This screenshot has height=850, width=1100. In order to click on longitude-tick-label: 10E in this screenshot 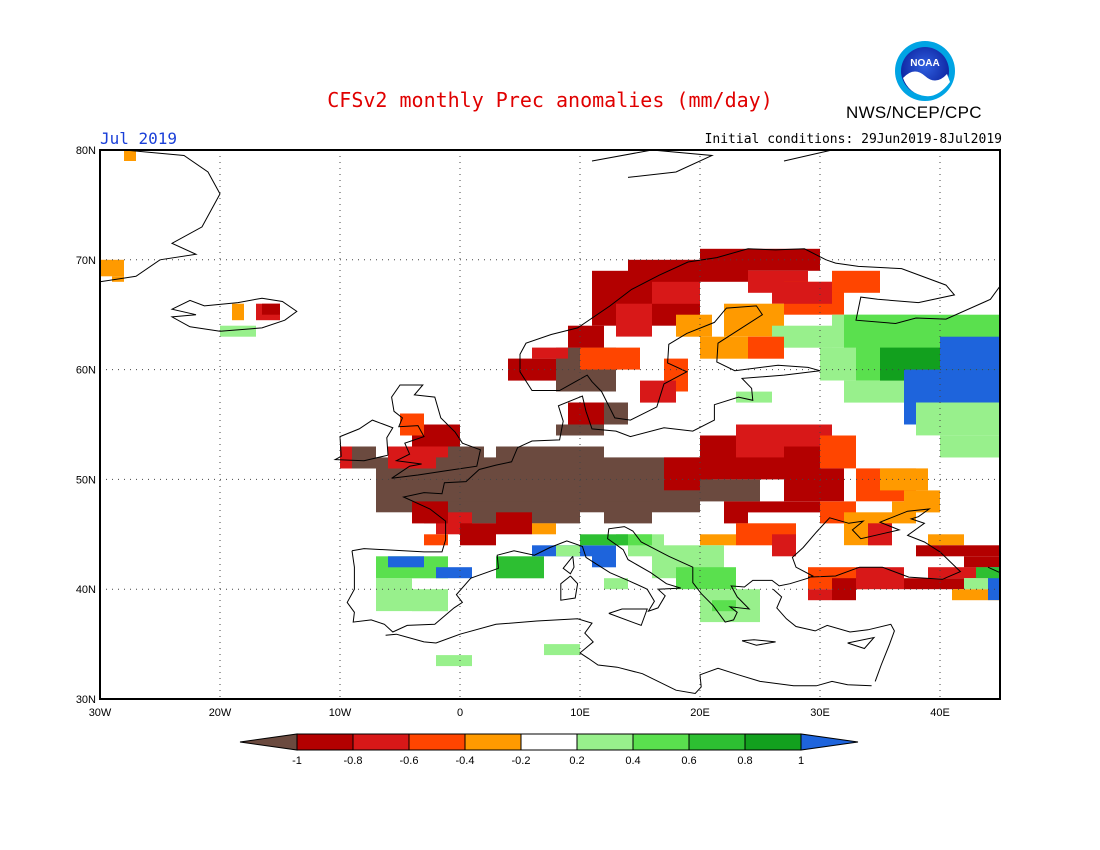, I will do `click(580, 713)`.